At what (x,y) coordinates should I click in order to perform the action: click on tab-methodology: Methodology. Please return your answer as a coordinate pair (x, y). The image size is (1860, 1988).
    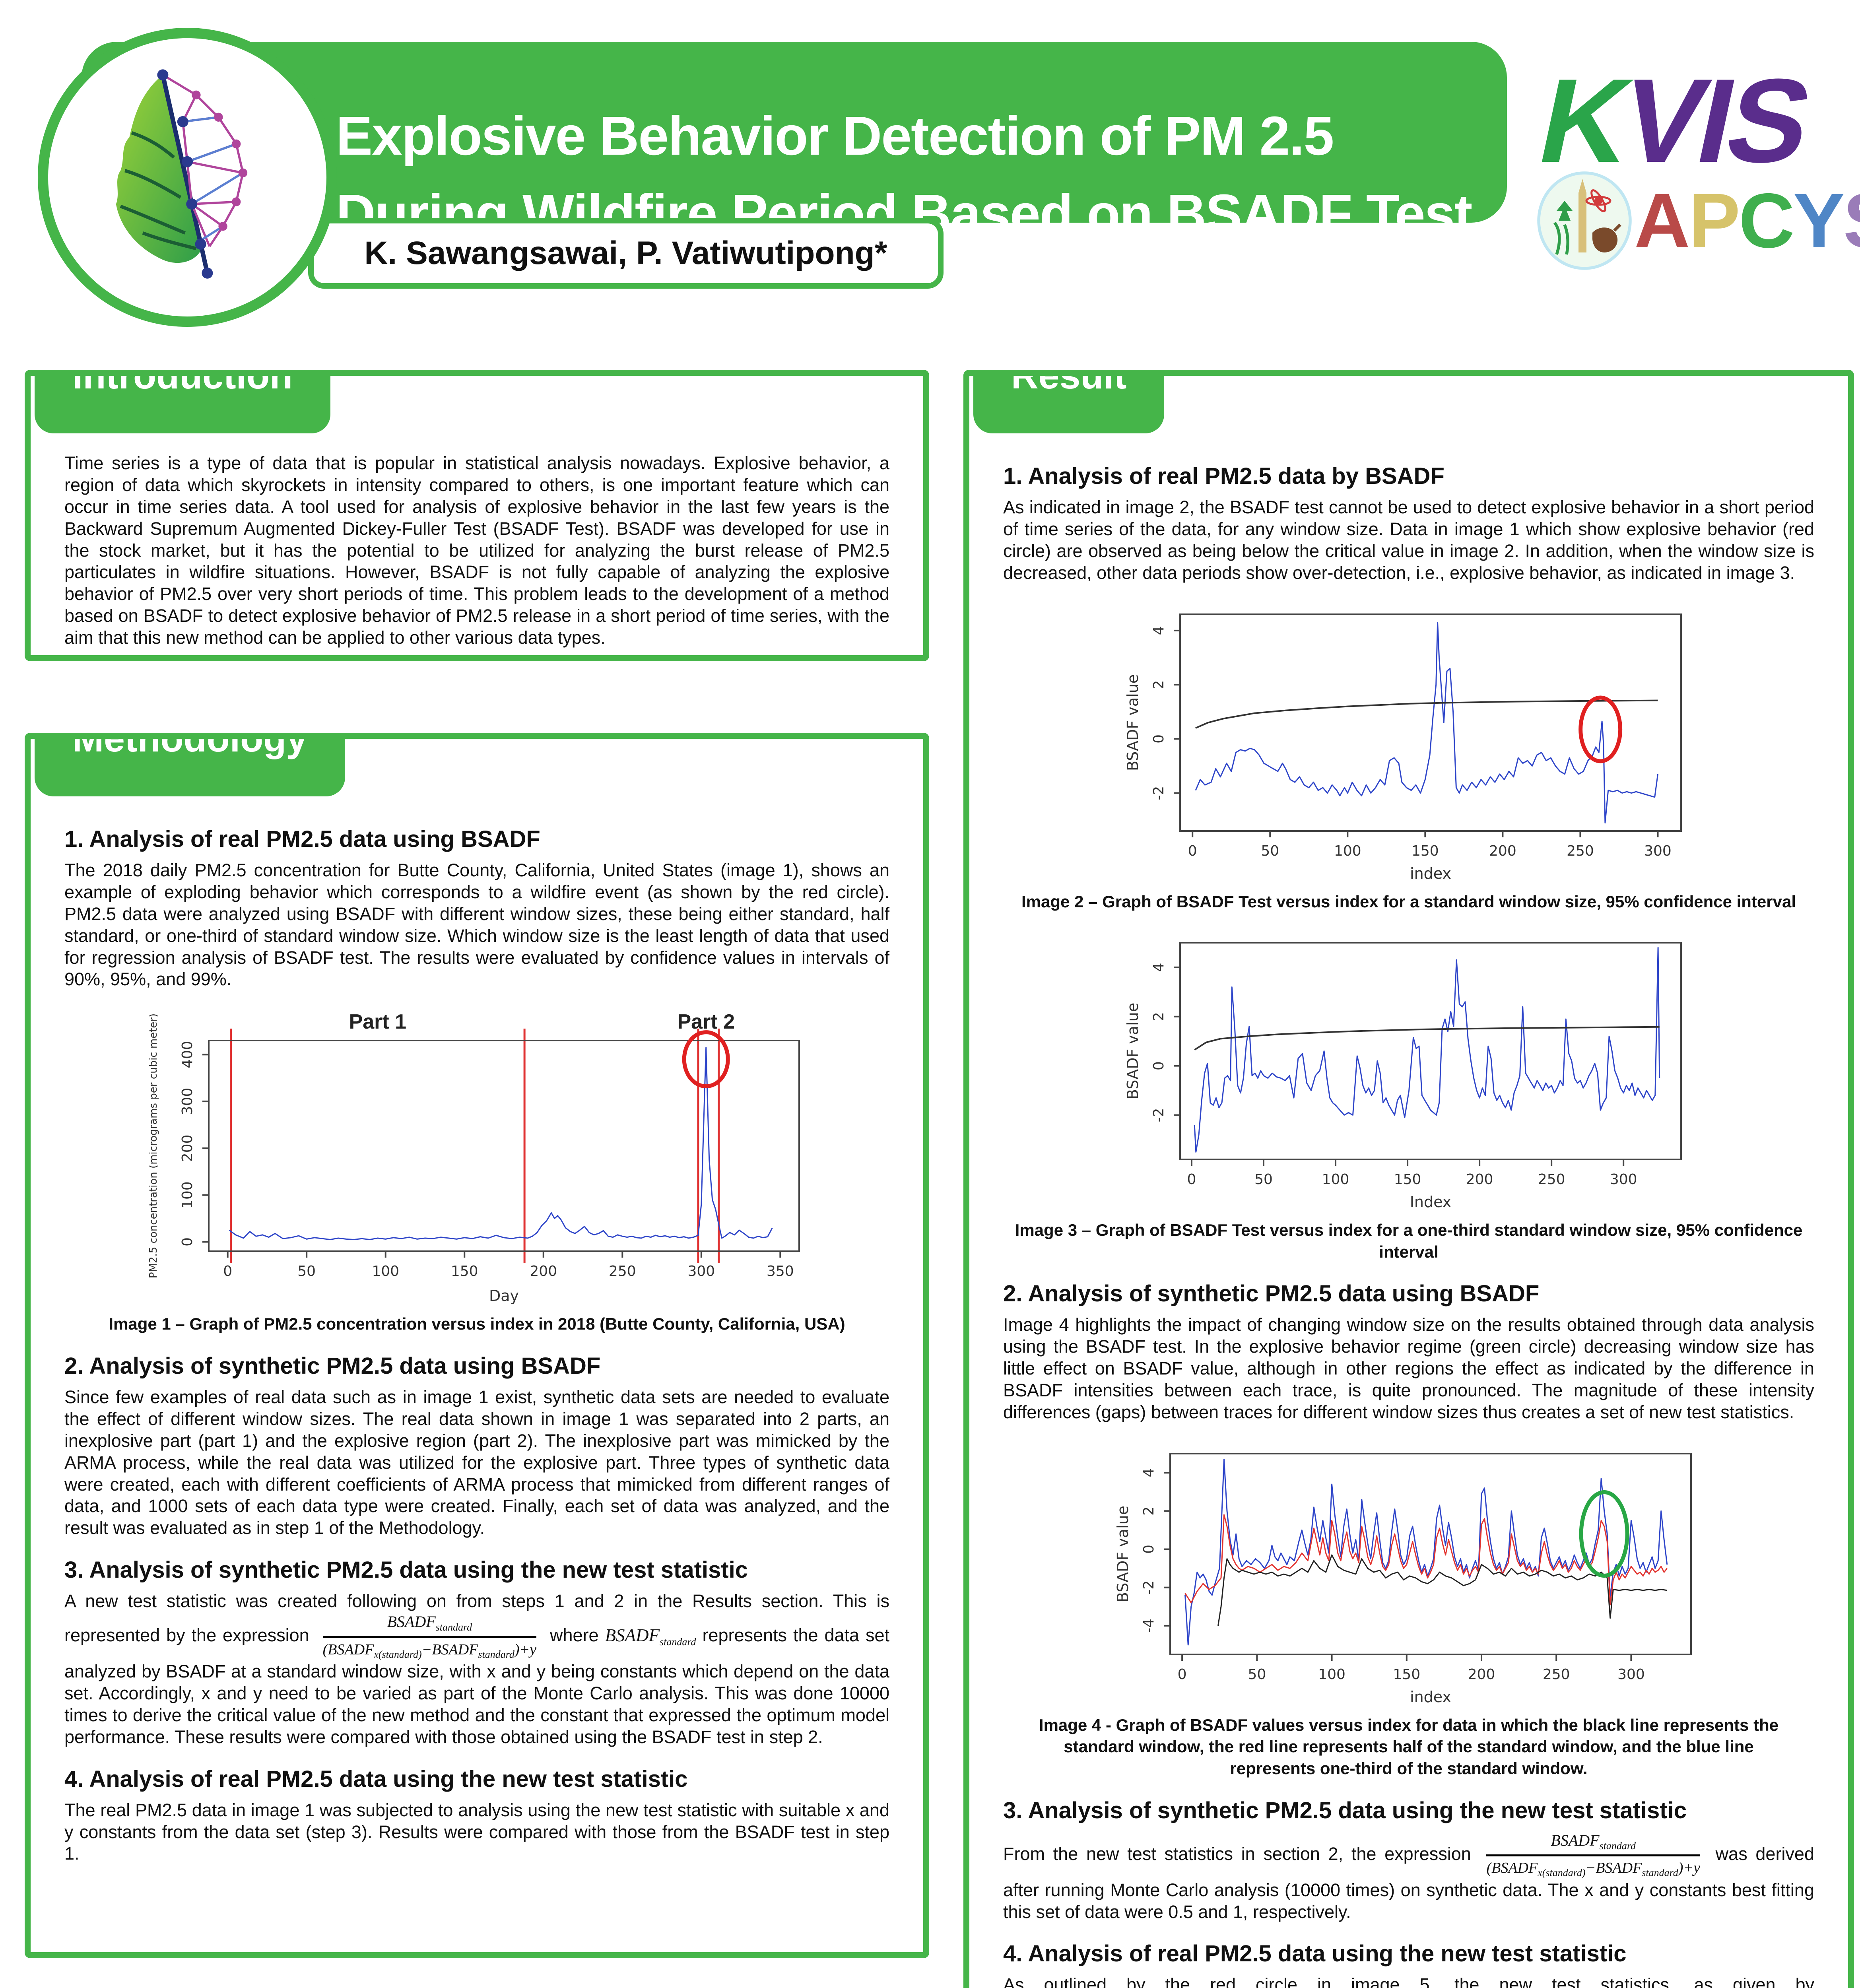
    Looking at the image, I should click on (190, 767).